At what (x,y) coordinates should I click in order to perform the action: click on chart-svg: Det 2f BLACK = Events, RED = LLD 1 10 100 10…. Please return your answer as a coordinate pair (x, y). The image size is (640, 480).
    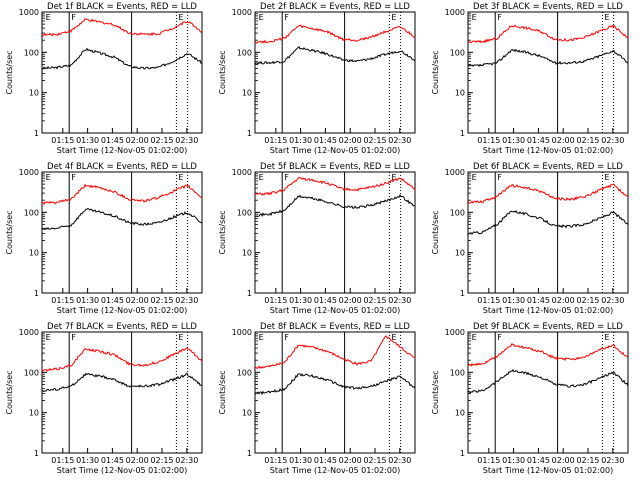
    Looking at the image, I should click on (317, 78).